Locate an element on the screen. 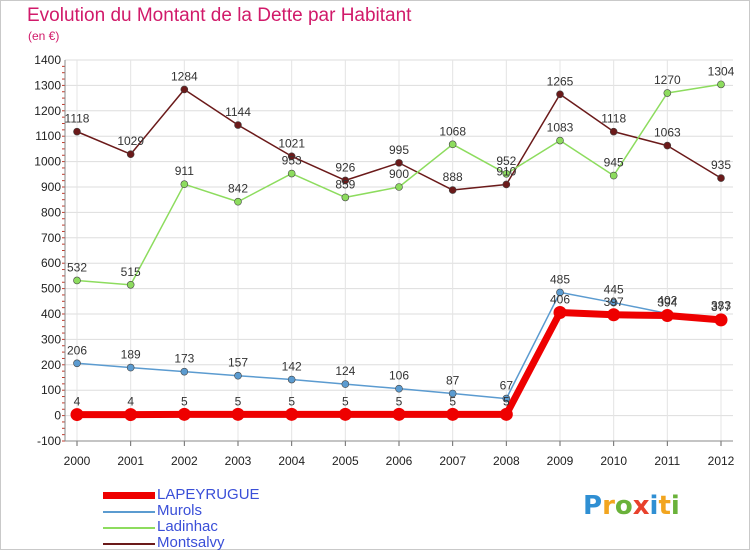 The width and height of the screenshot is (750, 551). data-label: 1304 is located at coordinates (721, 71).